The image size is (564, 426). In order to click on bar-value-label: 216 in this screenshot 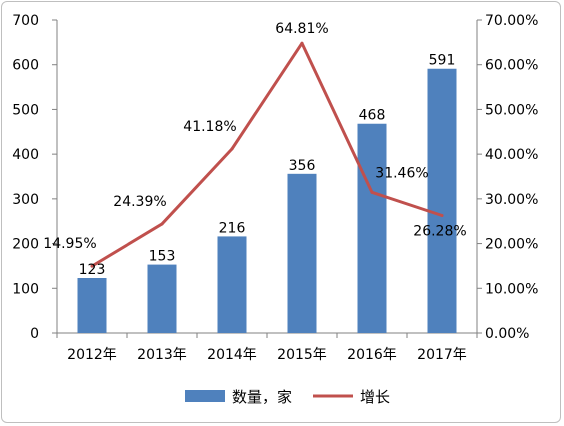, I will do `click(232, 228)`.